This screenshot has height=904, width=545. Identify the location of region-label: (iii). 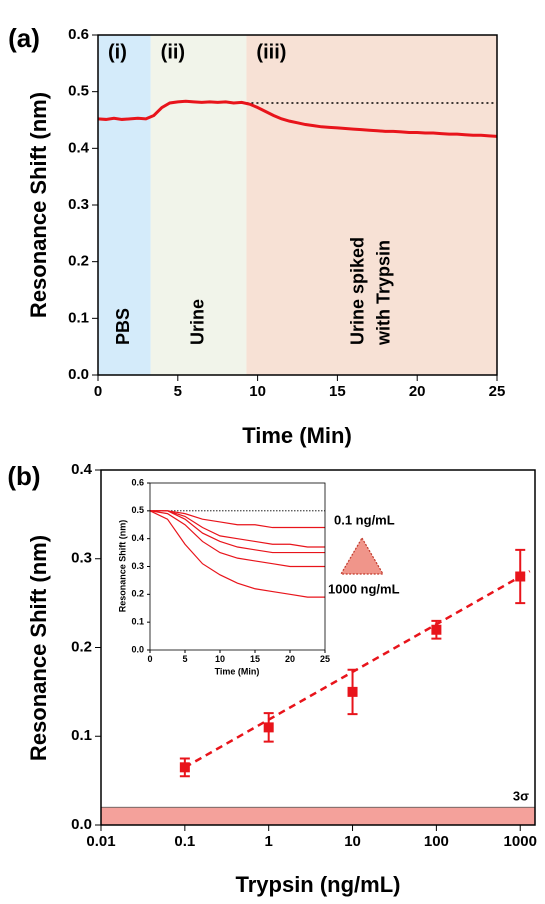
(271, 52).